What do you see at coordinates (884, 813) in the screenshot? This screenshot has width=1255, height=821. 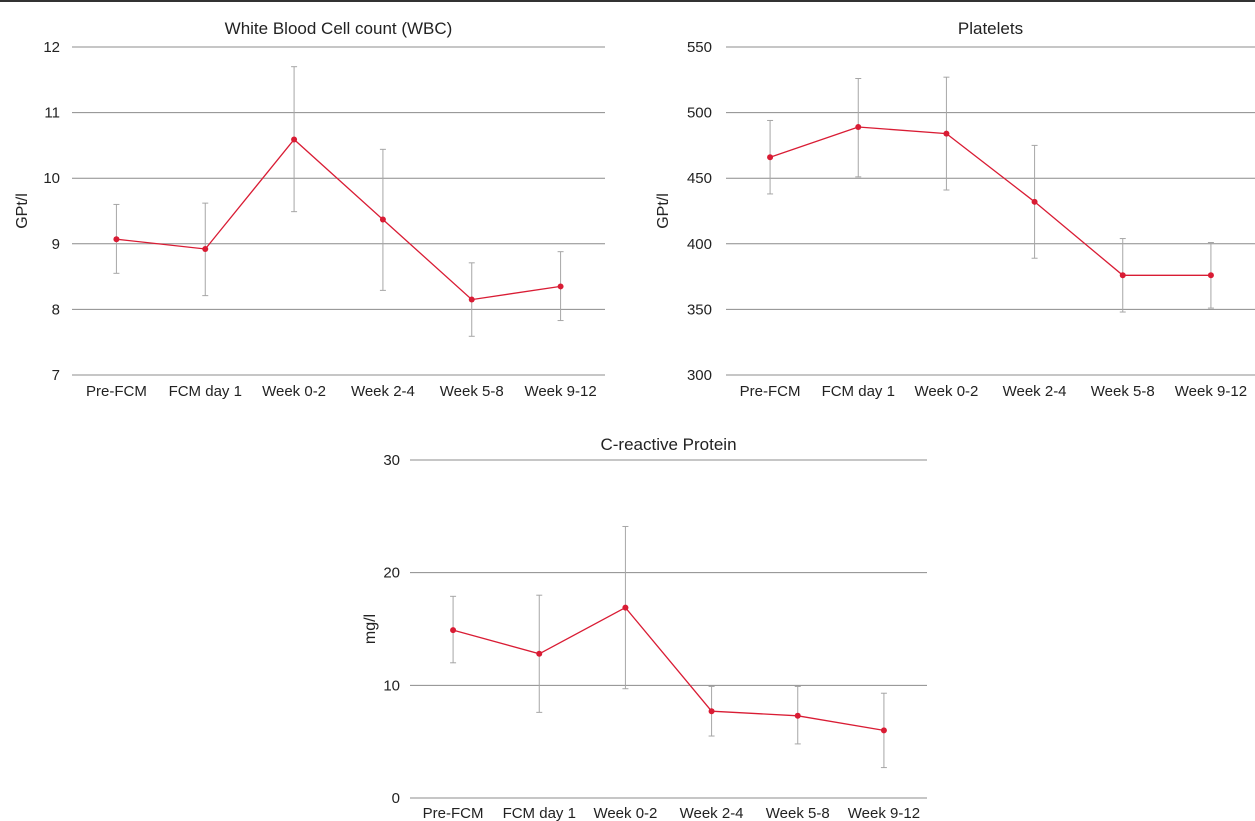 I see `crp-xtick-label: Week 9-12` at bounding box center [884, 813].